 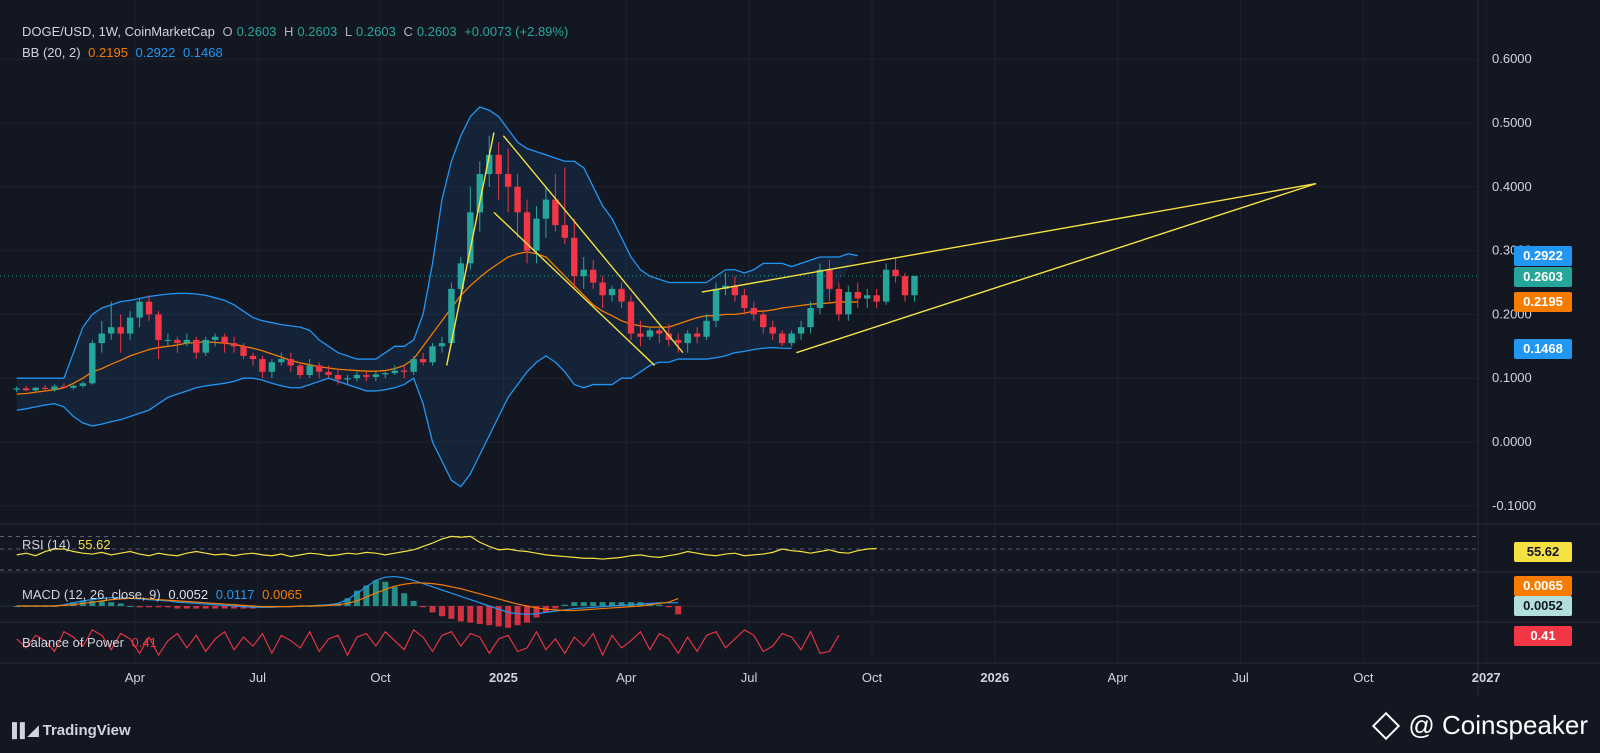 I want to click on macd-signal-line, so click(x=347, y=597).